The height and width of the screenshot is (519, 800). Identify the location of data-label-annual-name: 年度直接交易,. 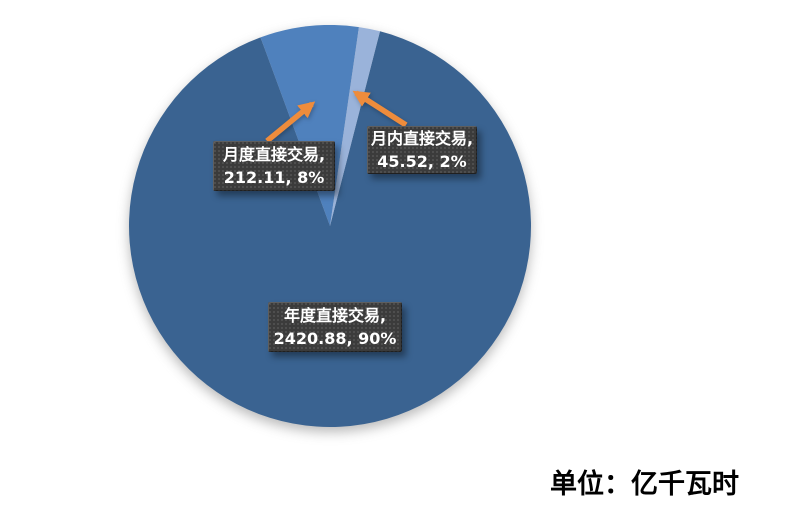
(335, 315).